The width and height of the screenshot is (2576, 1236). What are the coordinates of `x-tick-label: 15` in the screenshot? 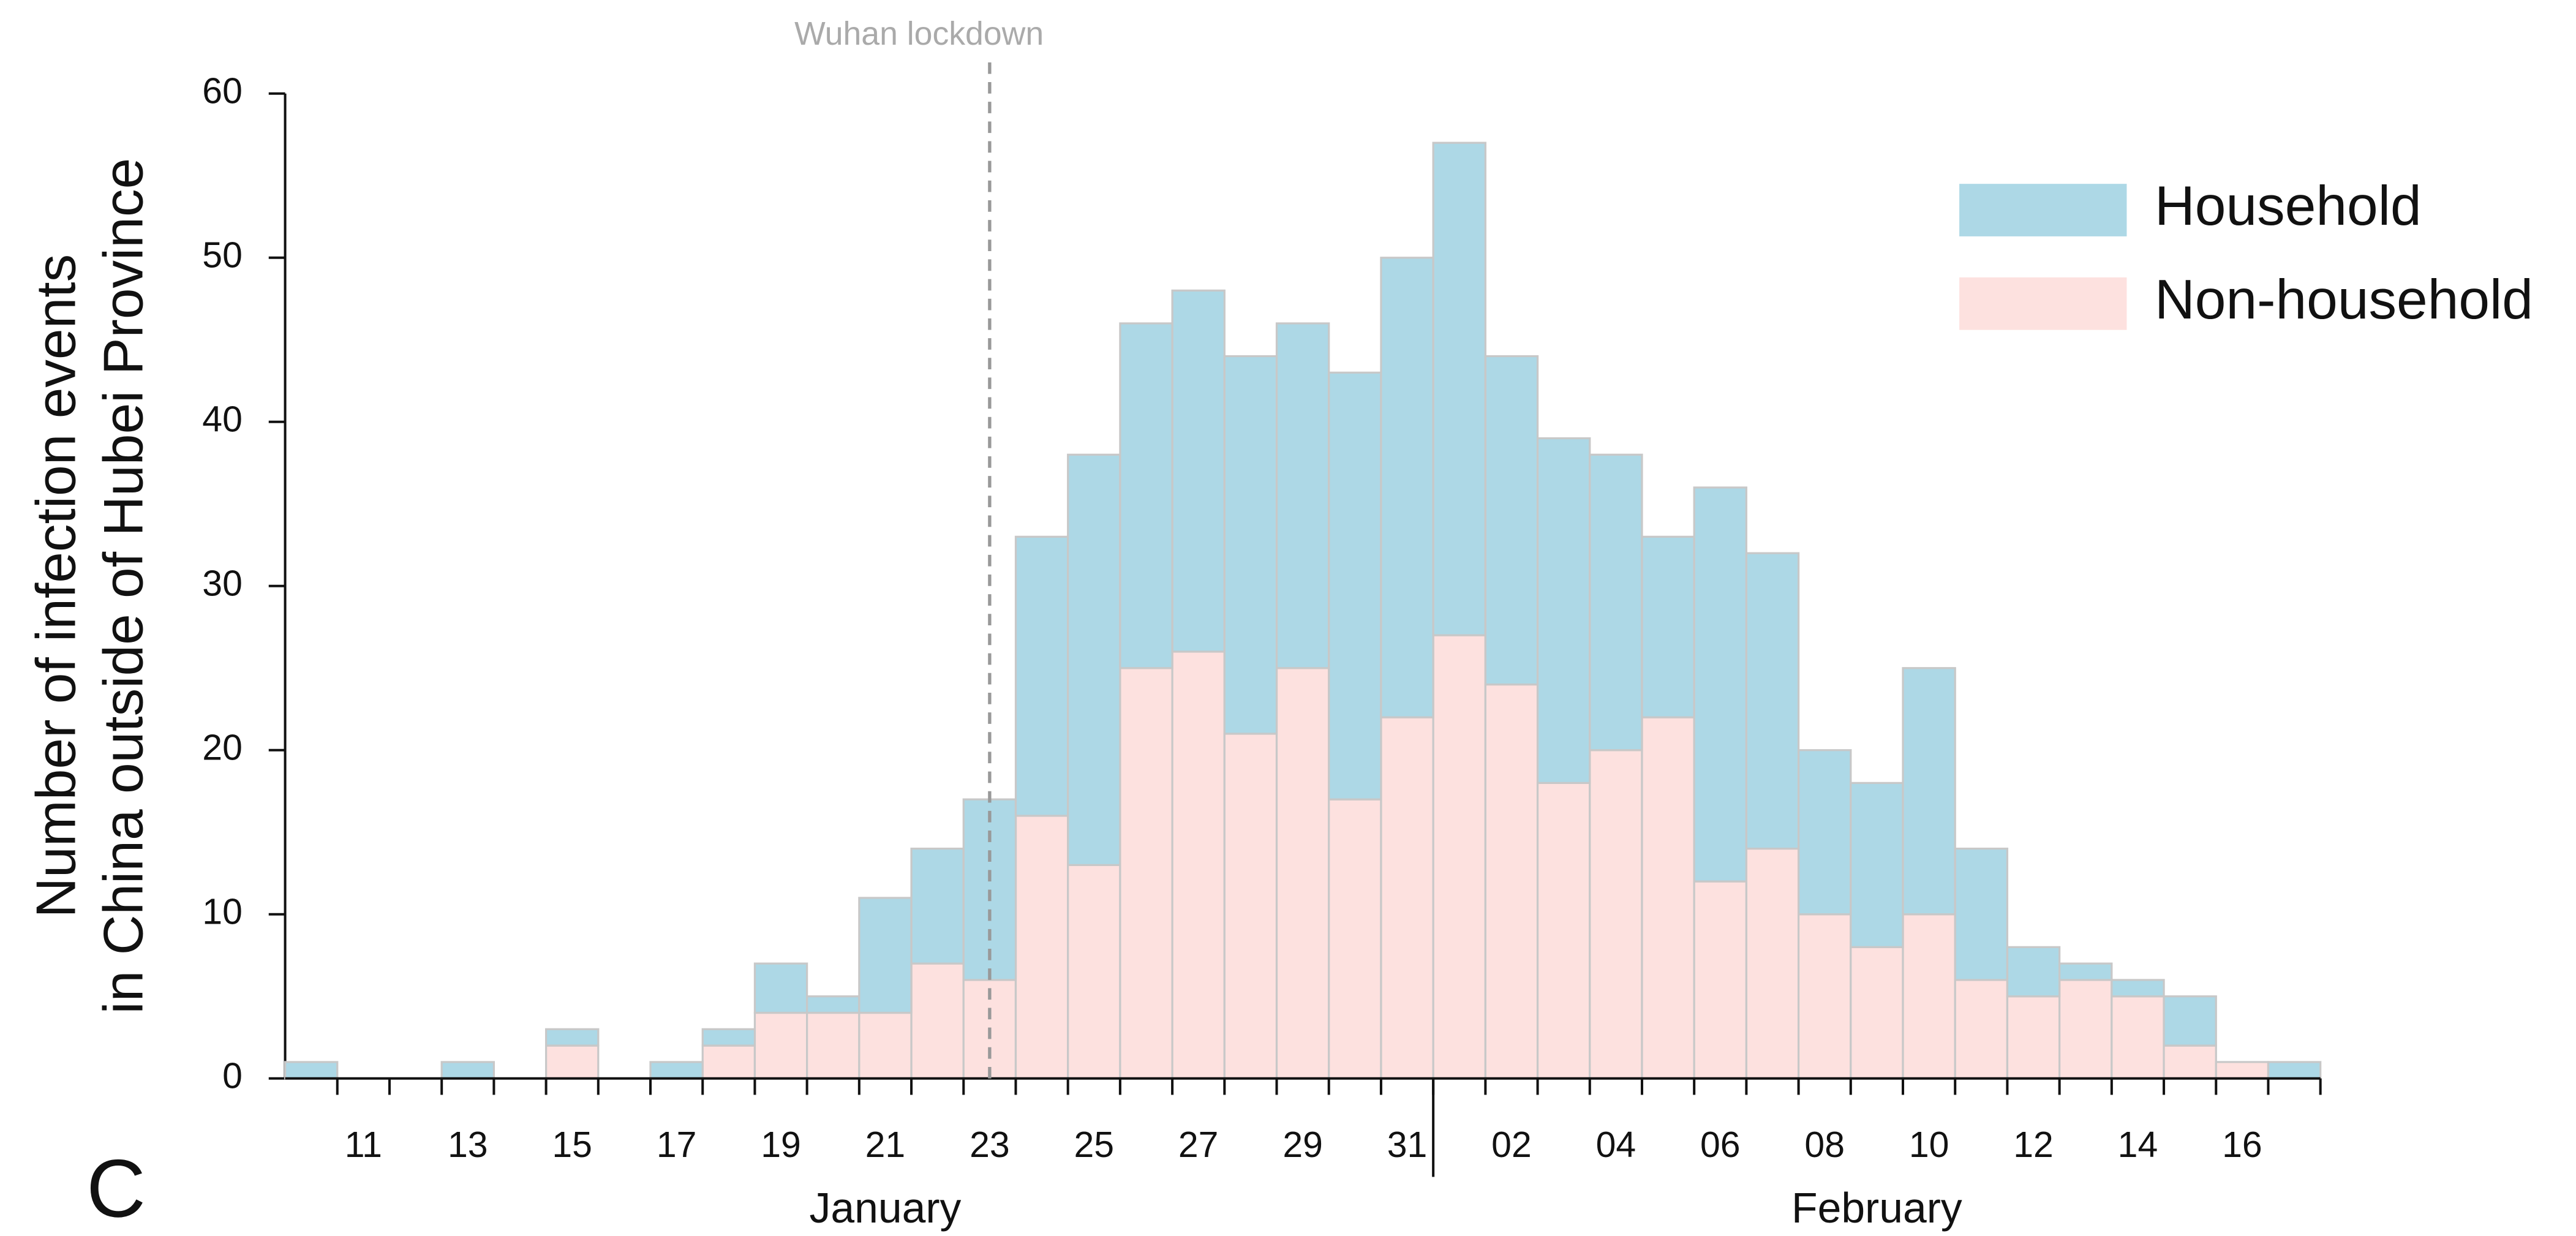 It's located at (572, 1145).